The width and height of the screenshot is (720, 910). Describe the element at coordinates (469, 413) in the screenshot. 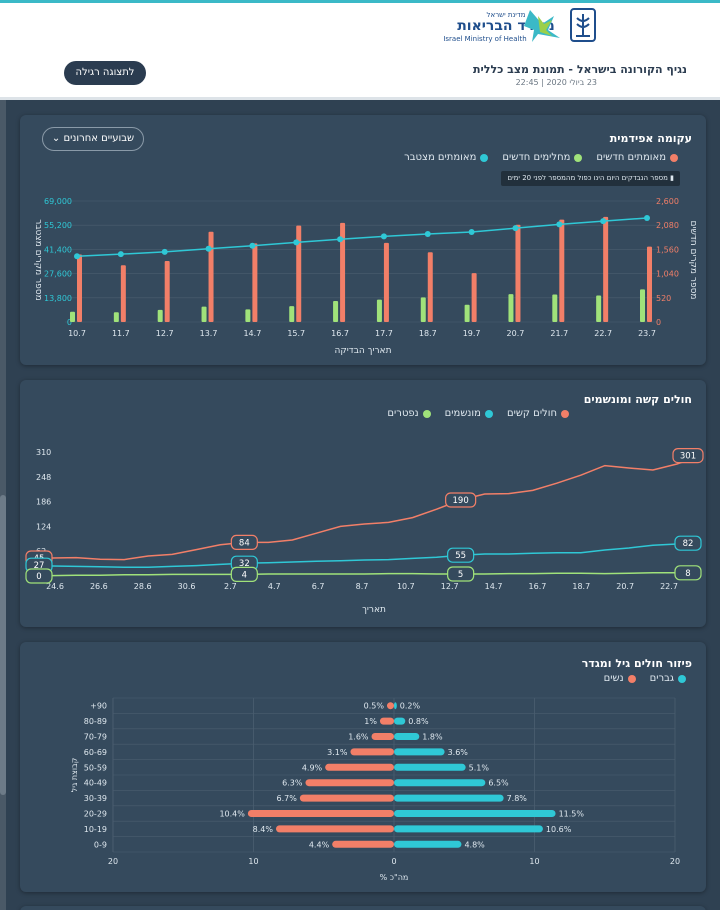

I see `legend-item: מונשמים` at that location.